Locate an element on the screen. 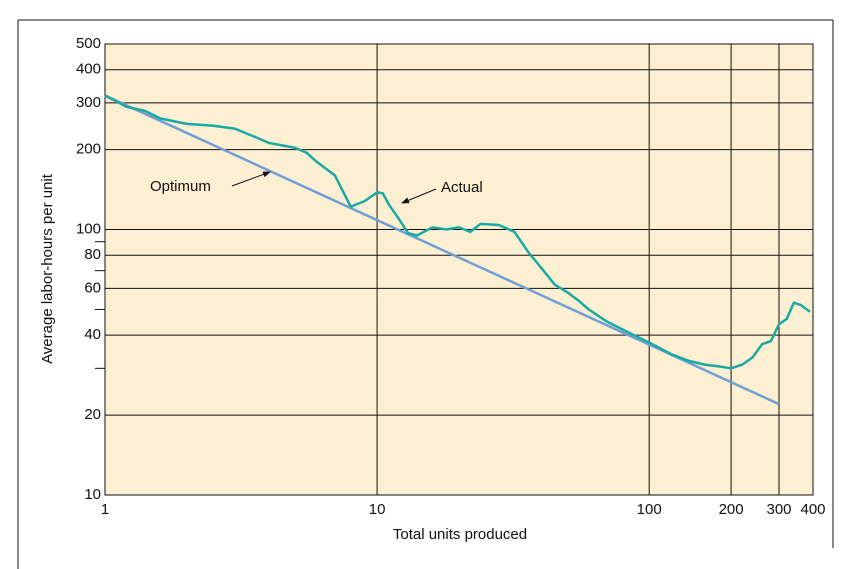  x-axis-label: Total units produced is located at coordinates (460, 534).